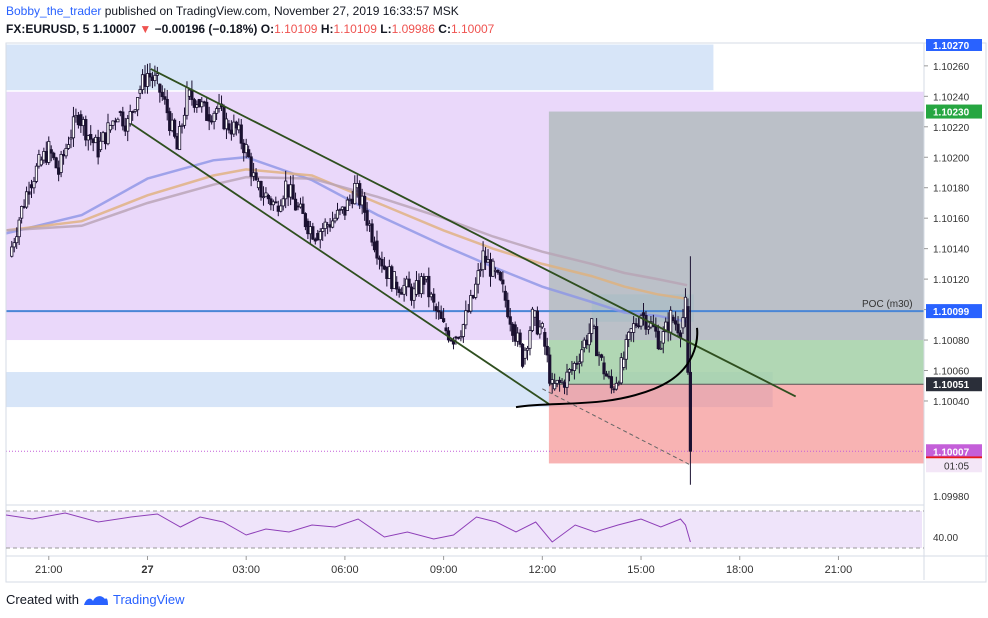 The image size is (988, 618). What do you see at coordinates (206, 29) in the screenshot?
I see `price-change: −0.00196 (−0.18%)` at bounding box center [206, 29].